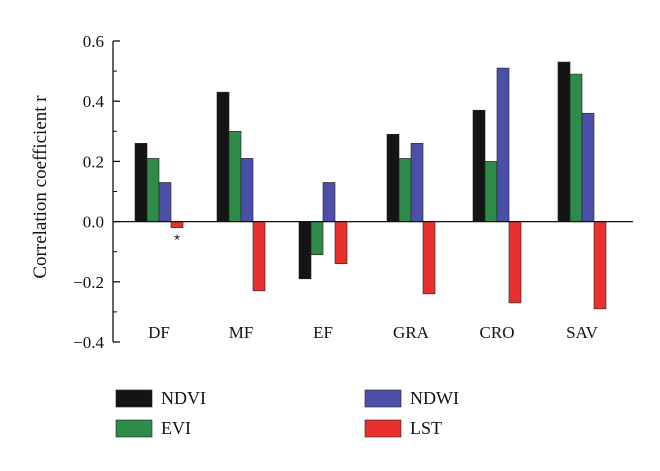 The width and height of the screenshot is (660, 471). Describe the element at coordinates (287, 413) in the screenshot. I see `legend: NDVI EVI NDWI LST` at that location.